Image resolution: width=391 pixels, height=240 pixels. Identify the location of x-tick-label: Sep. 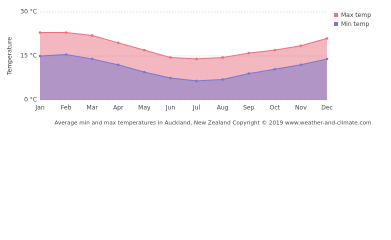
(249, 108).